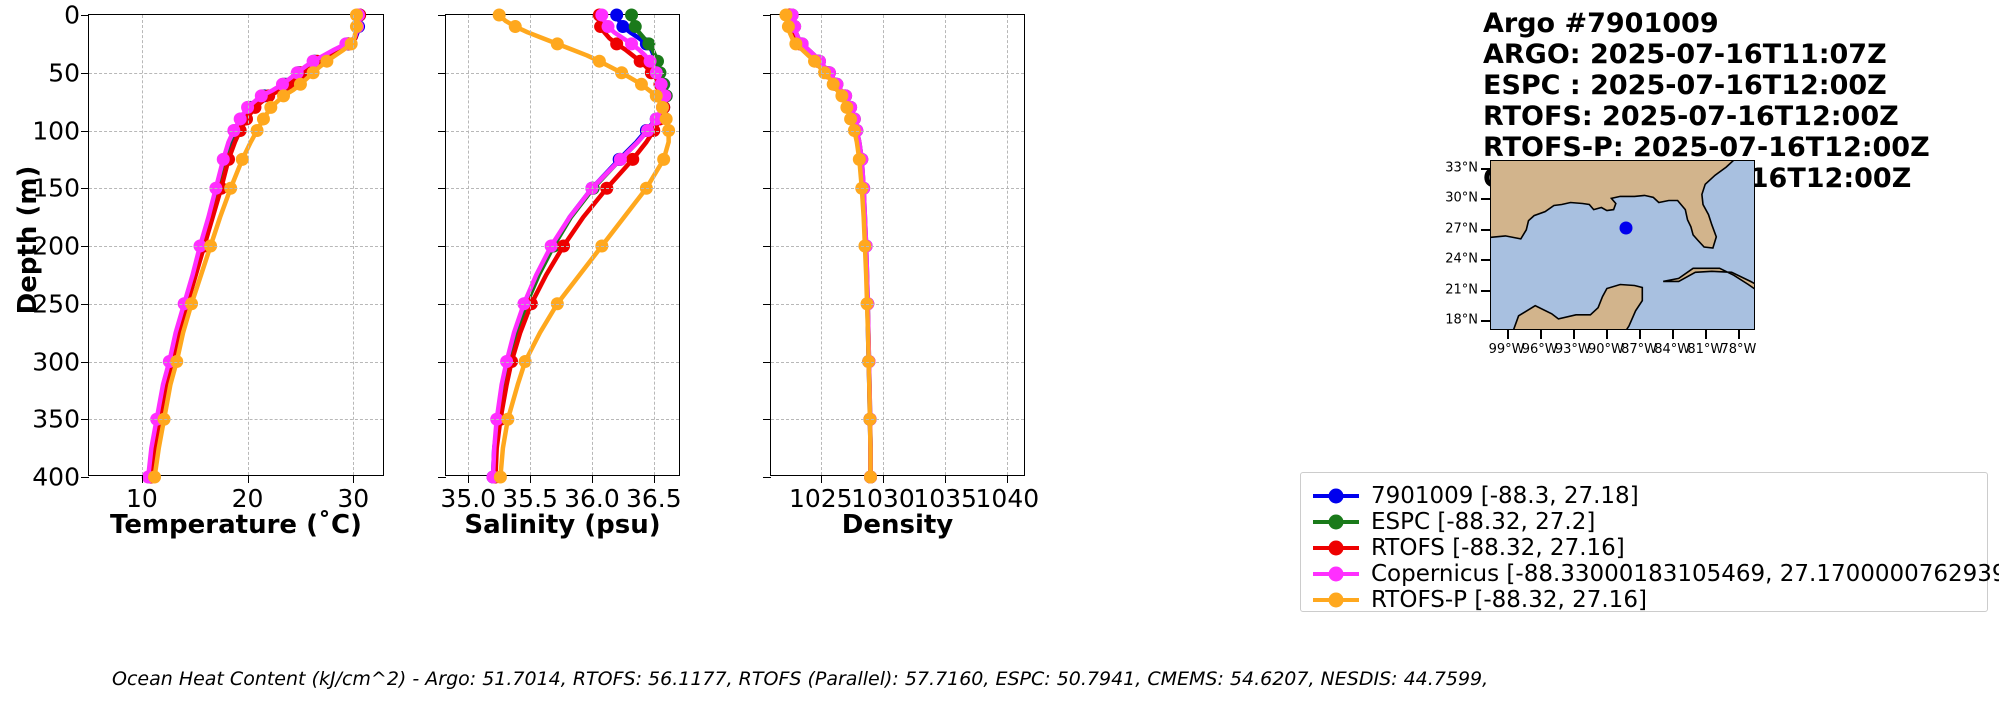 Image resolution: width=1999 pixels, height=712 pixels. Describe the element at coordinates (653, 498) in the screenshot. I see `x-tick-label: 36.5` at that location.